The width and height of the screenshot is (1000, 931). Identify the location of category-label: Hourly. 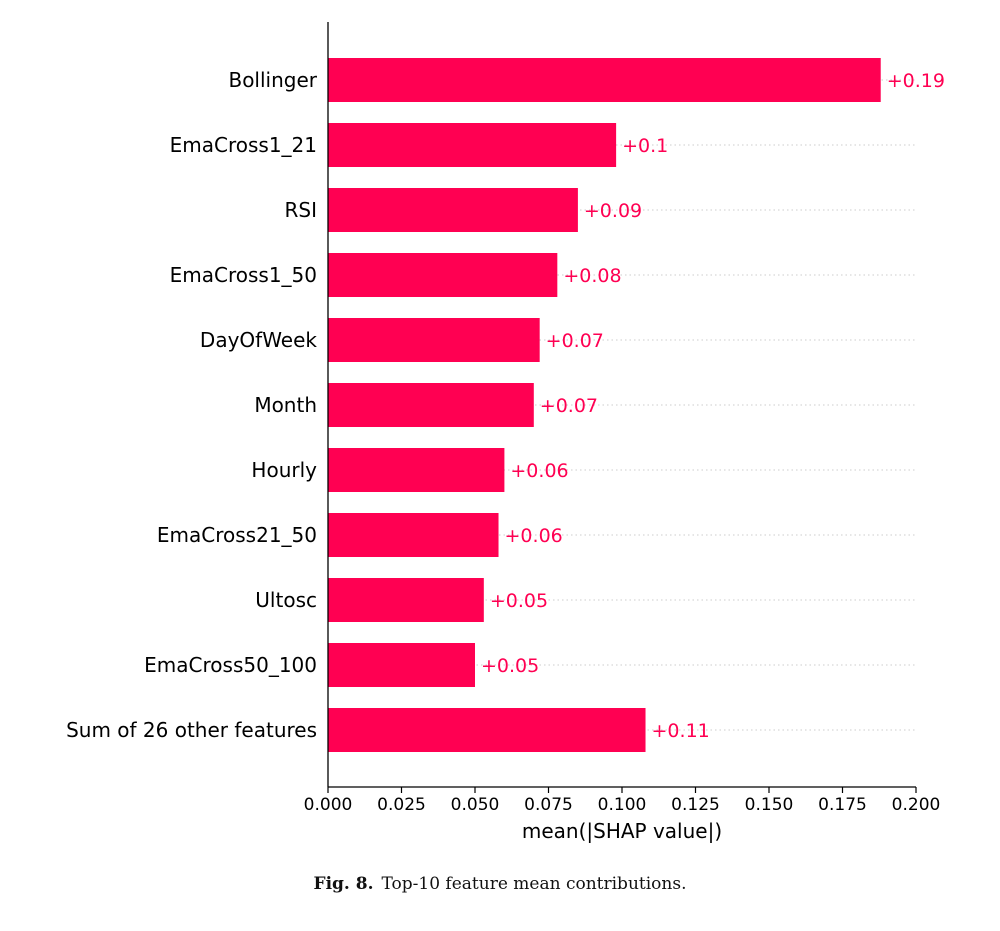
(284, 470).